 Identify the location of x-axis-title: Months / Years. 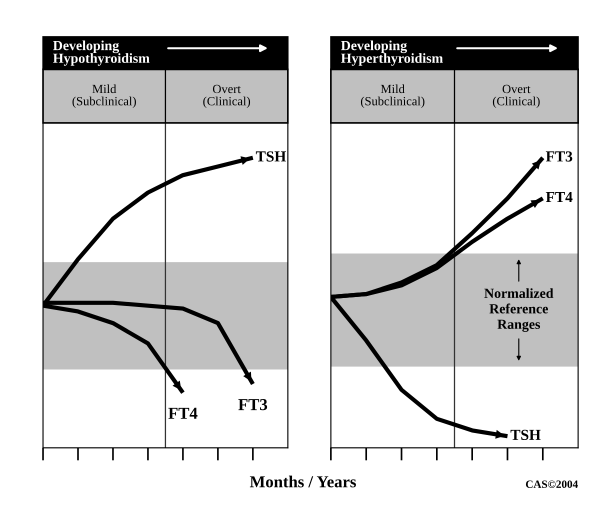
(303, 482).